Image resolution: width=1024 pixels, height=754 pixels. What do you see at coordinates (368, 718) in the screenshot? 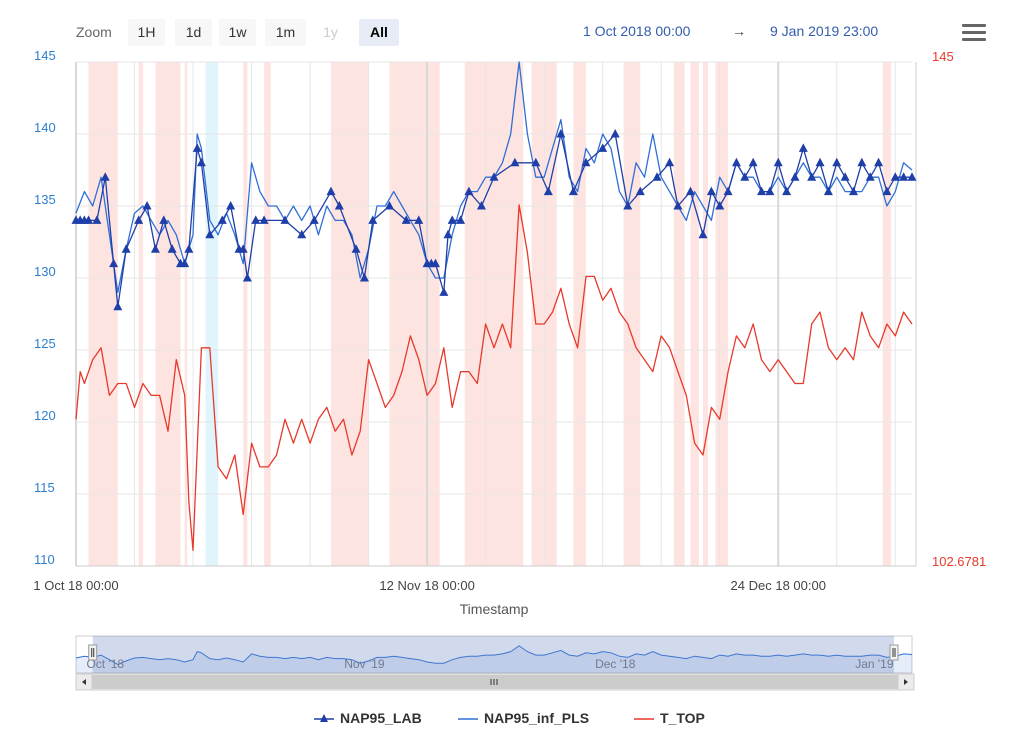
I see `legend-item-nap95-lab: NAP95_LAB` at bounding box center [368, 718].